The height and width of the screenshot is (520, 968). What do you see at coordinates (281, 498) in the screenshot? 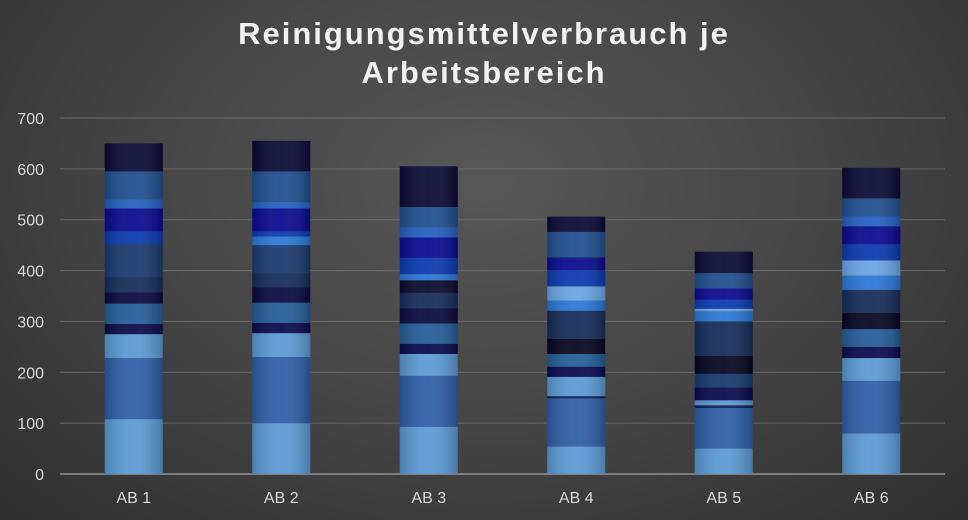
I see `x-tick-label: AB 2` at bounding box center [281, 498].